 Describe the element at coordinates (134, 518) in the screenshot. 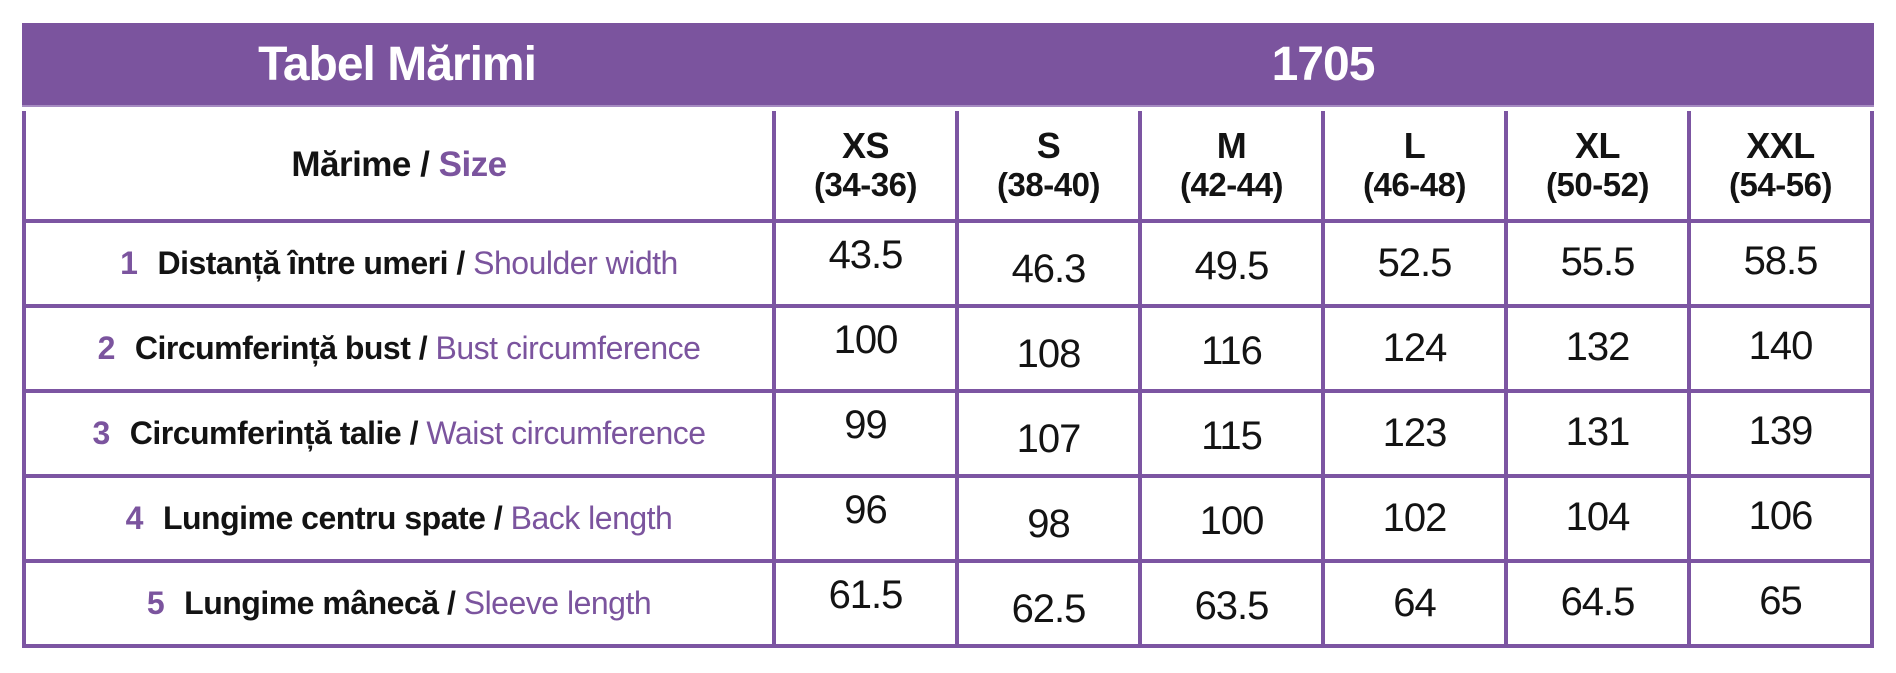

I see `row-number: 4` at that location.